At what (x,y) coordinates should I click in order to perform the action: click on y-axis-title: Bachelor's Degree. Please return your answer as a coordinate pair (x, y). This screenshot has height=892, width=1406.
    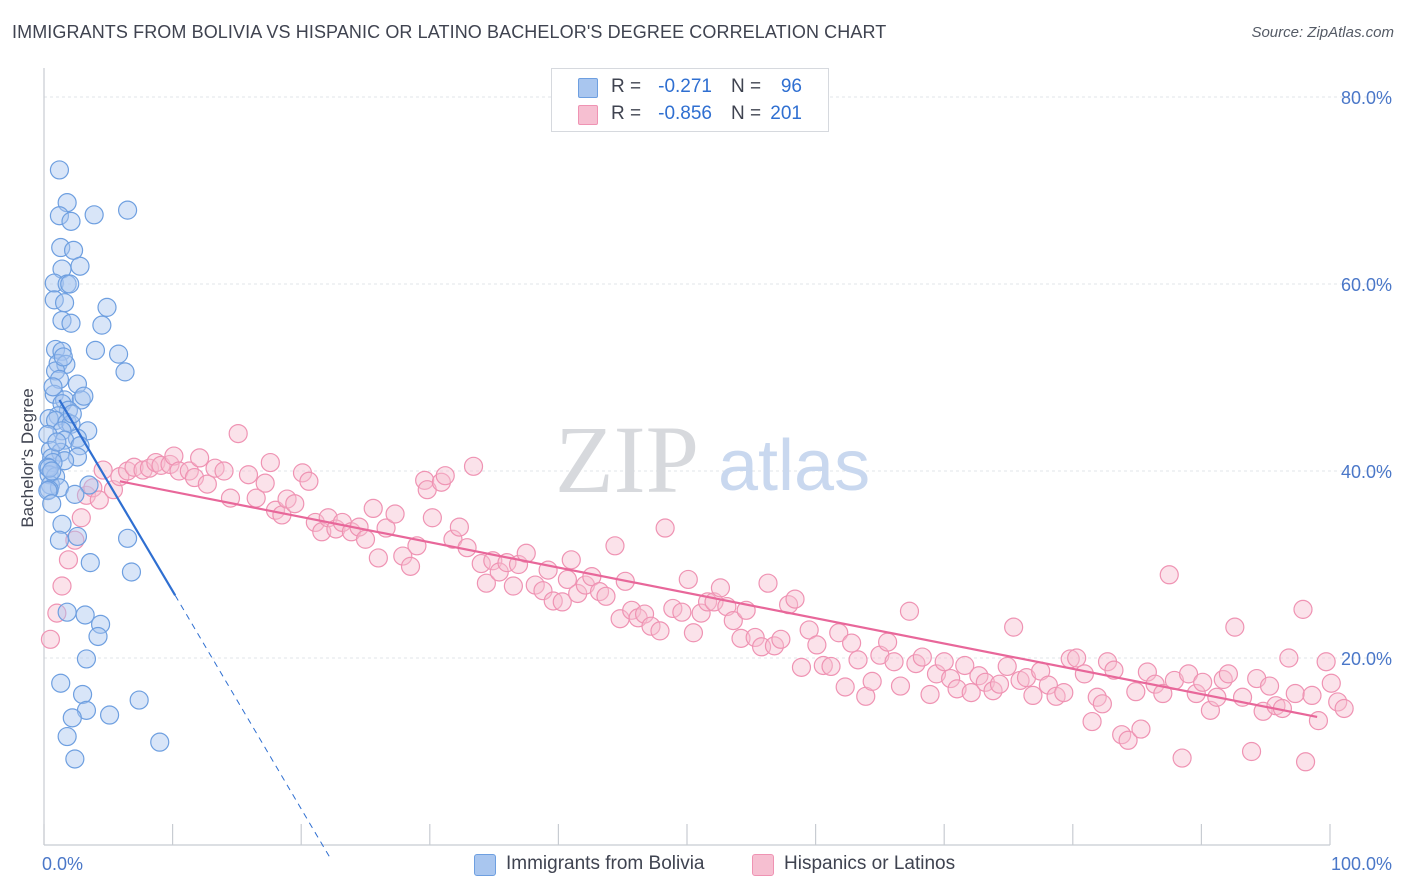
    Looking at the image, I should click on (27, 457).